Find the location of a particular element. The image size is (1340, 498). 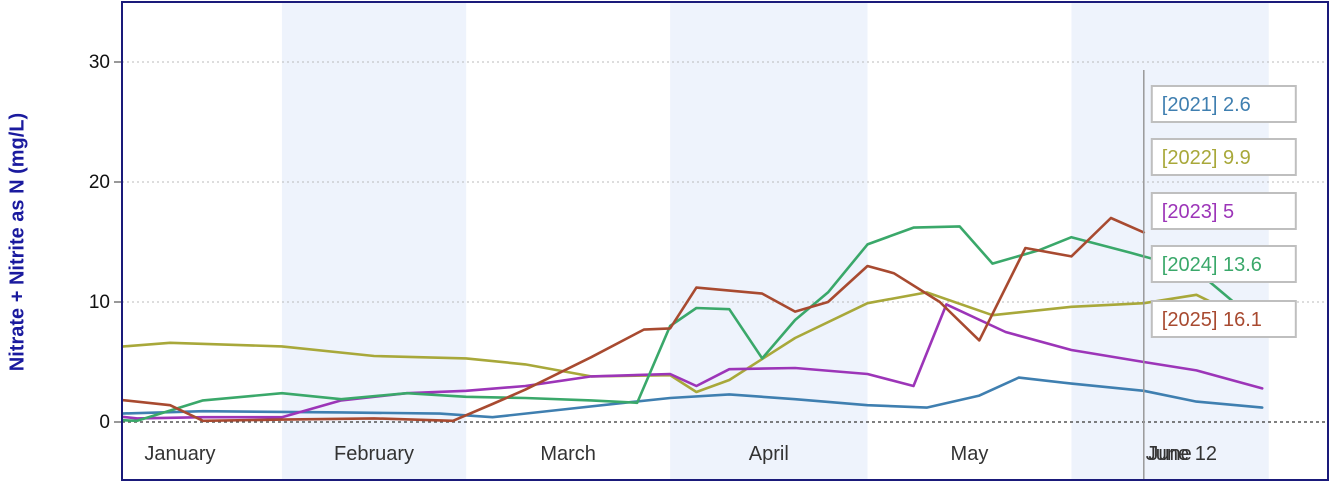

tooltip: [2021] 2.6 is located at coordinates (1223, 104).